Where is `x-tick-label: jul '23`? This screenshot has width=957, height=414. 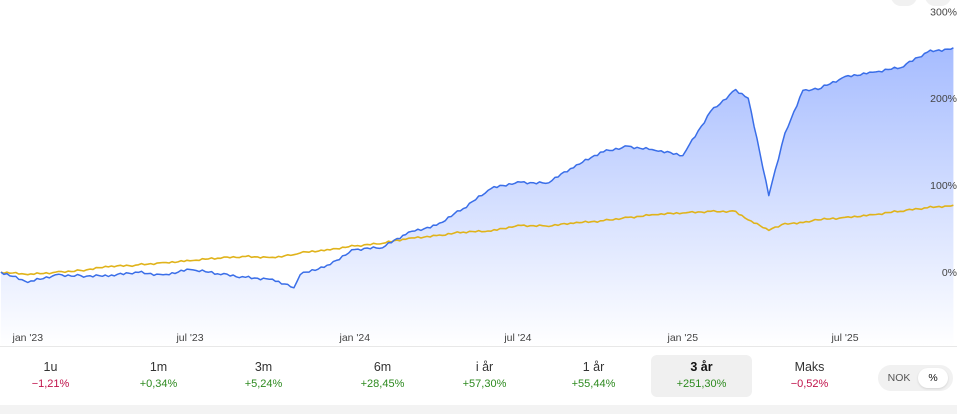 x-tick-label: jul '23 is located at coordinates (189, 338).